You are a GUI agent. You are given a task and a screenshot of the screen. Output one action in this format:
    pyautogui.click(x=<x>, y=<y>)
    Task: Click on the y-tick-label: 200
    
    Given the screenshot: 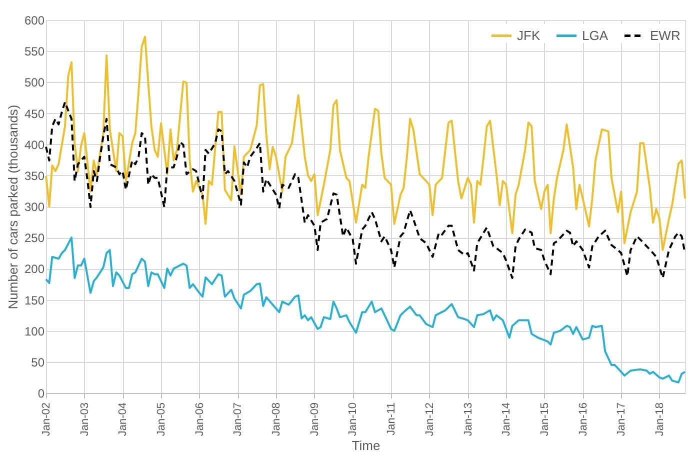 What is the action you would take?
    pyautogui.click(x=34, y=269)
    